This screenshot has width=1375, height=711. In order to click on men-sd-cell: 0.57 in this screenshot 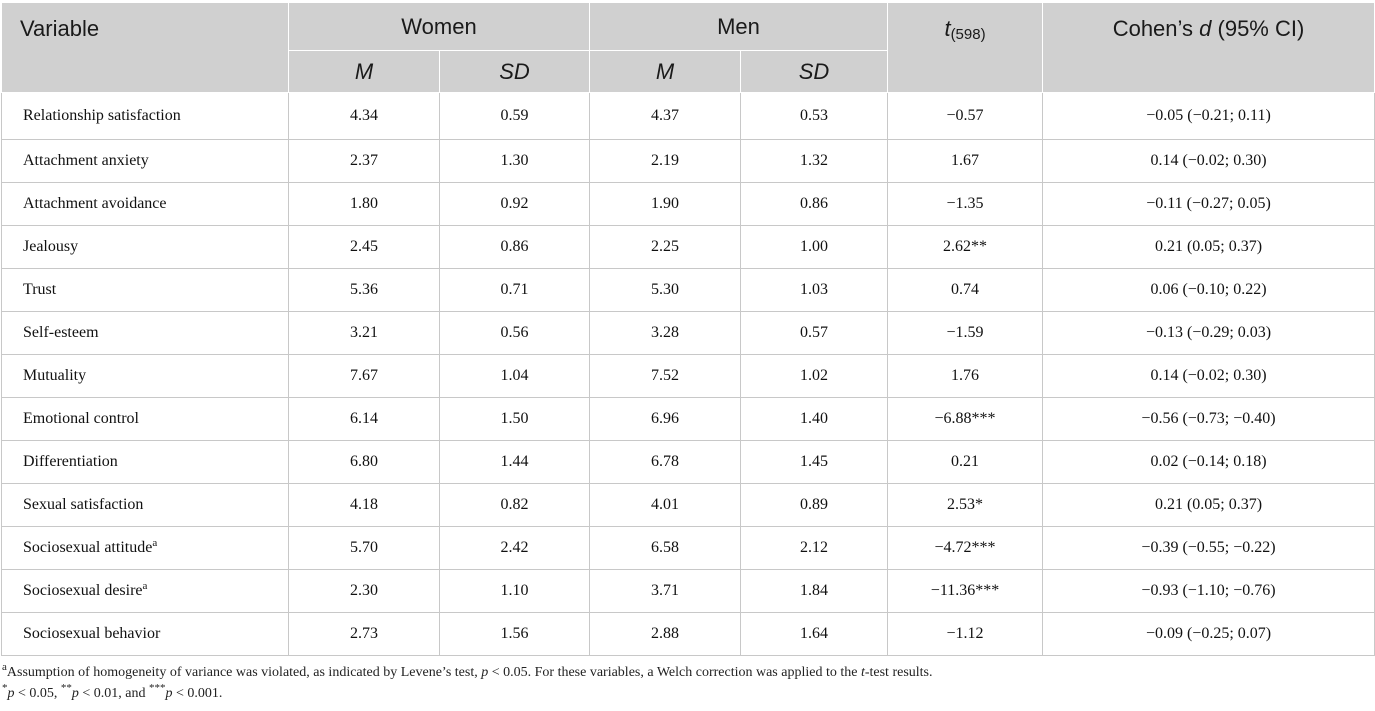, I will do `click(814, 333)`.